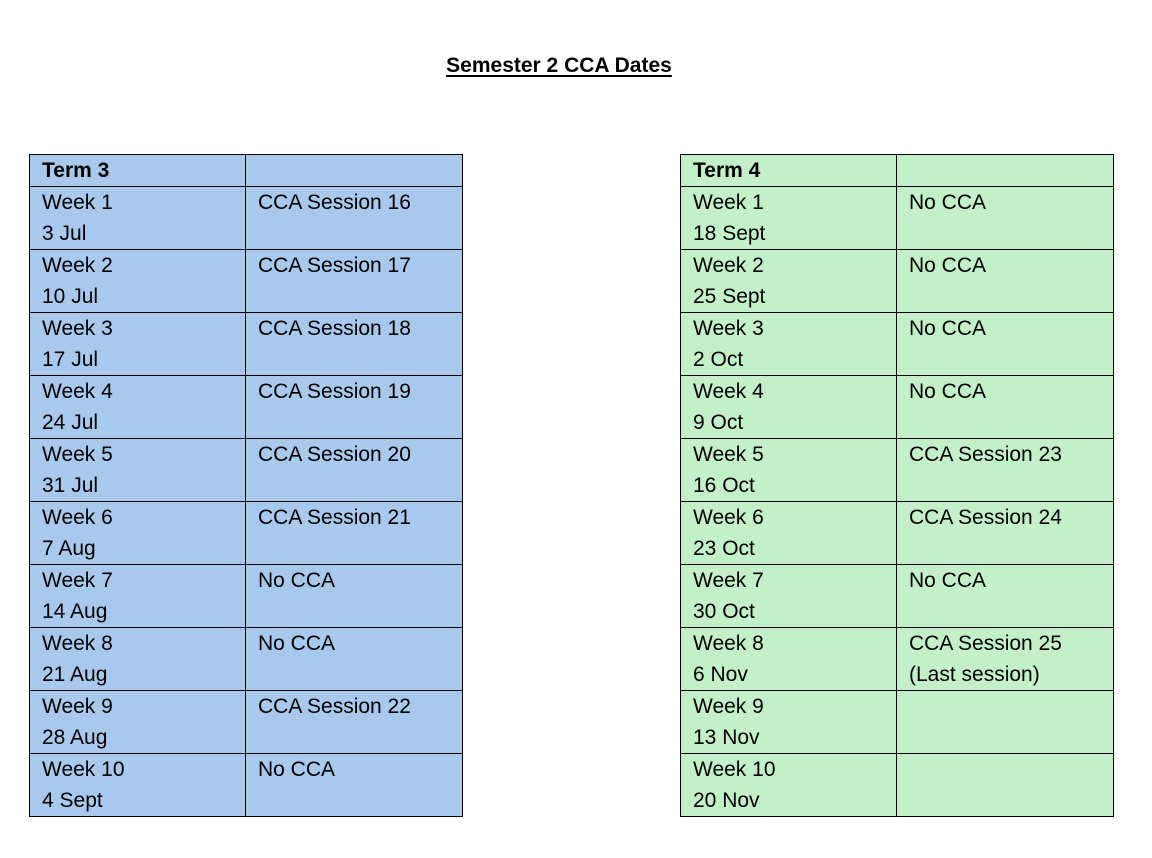  I want to click on table-header-row: Term 4, so click(897, 170).